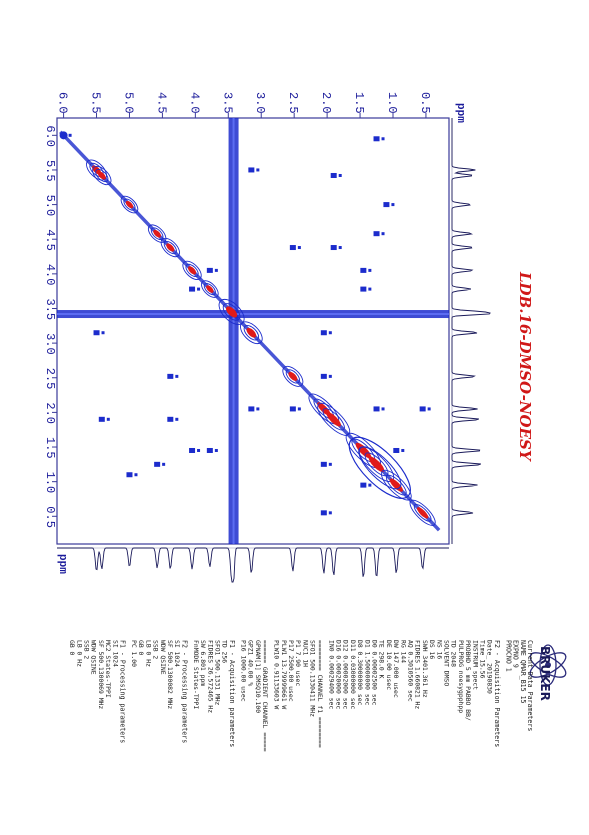  Describe the element at coordinates (291, 671) in the screenshot. I see `parameter-line: P17 2500.00 usec` at that location.